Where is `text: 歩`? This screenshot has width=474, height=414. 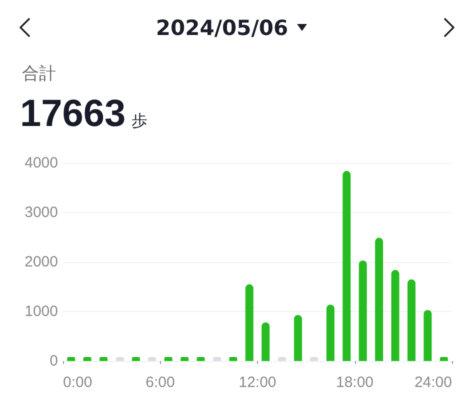 text: 歩 is located at coordinates (140, 120).